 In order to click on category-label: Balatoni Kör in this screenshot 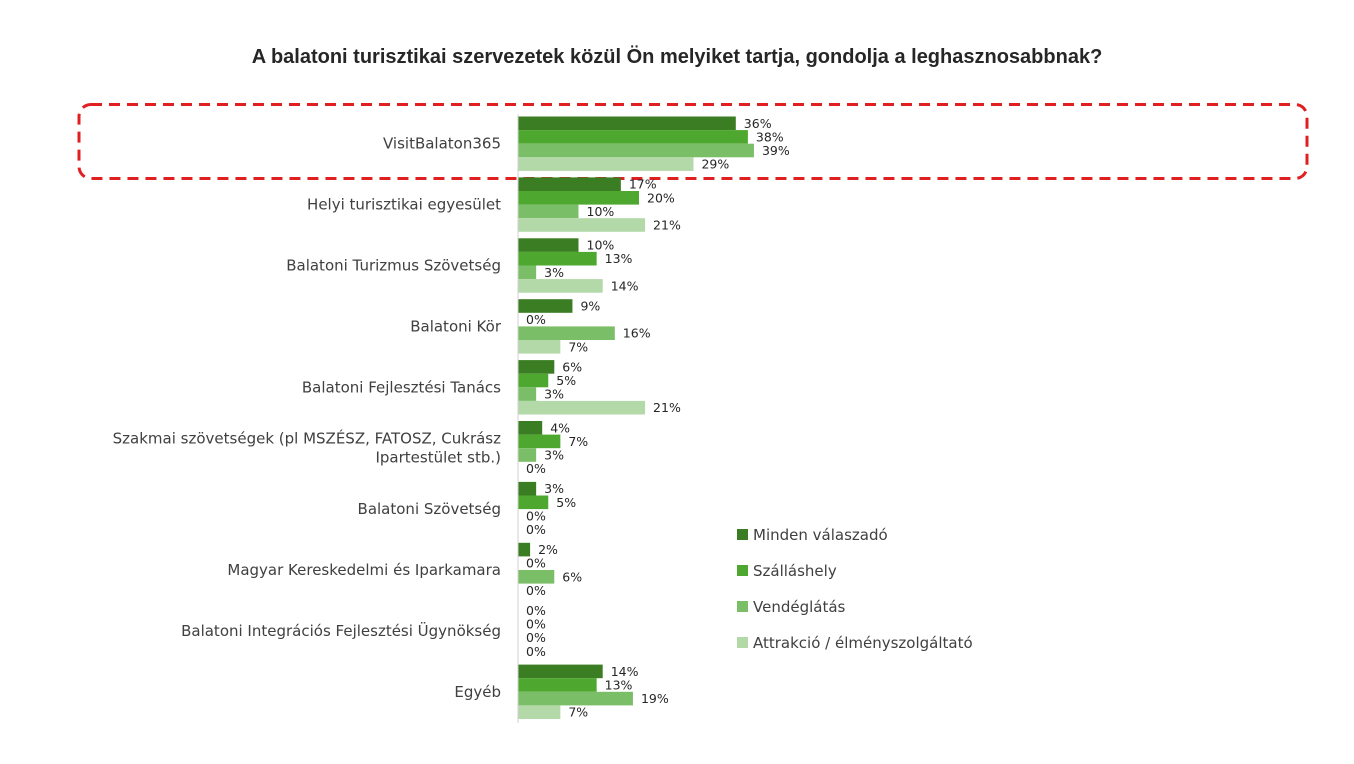, I will do `click(456, 326)`.